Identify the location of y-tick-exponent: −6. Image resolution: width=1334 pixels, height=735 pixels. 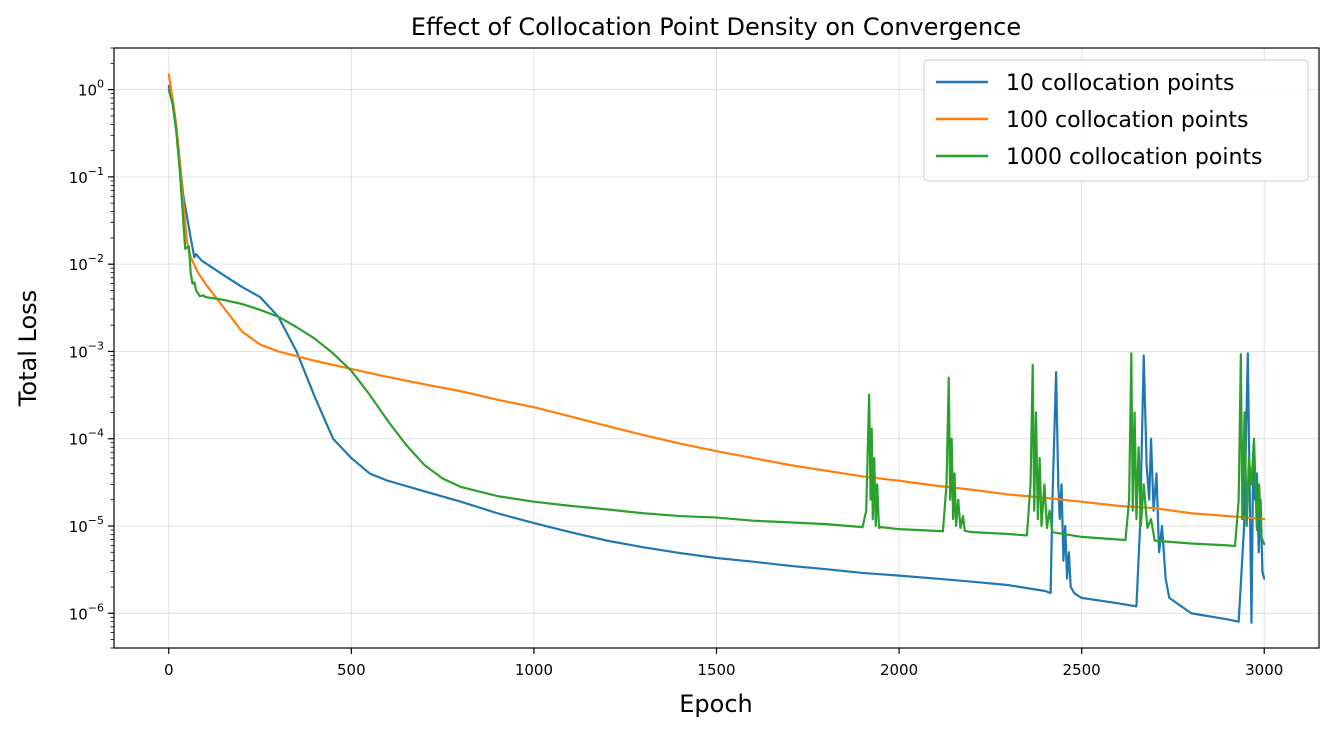
(96, 607).